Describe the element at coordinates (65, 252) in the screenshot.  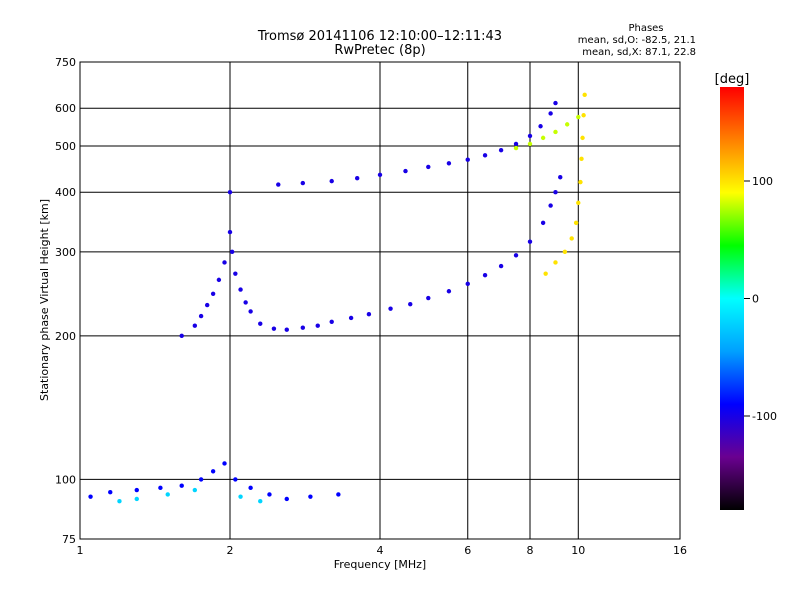
I see `y-tick-label: 300` at that location.